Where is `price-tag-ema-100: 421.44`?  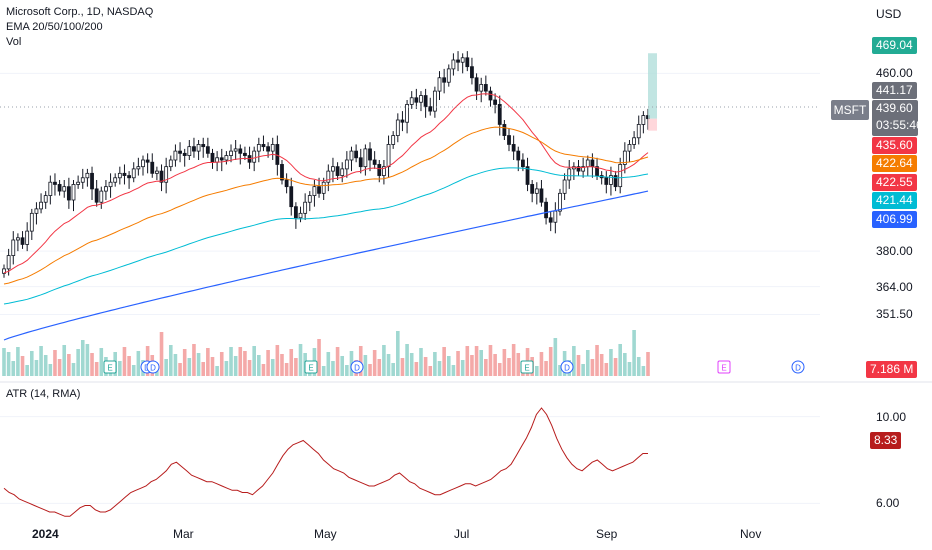
price-tag-ema-100: 421.44 is located at coordinates (894, 200).